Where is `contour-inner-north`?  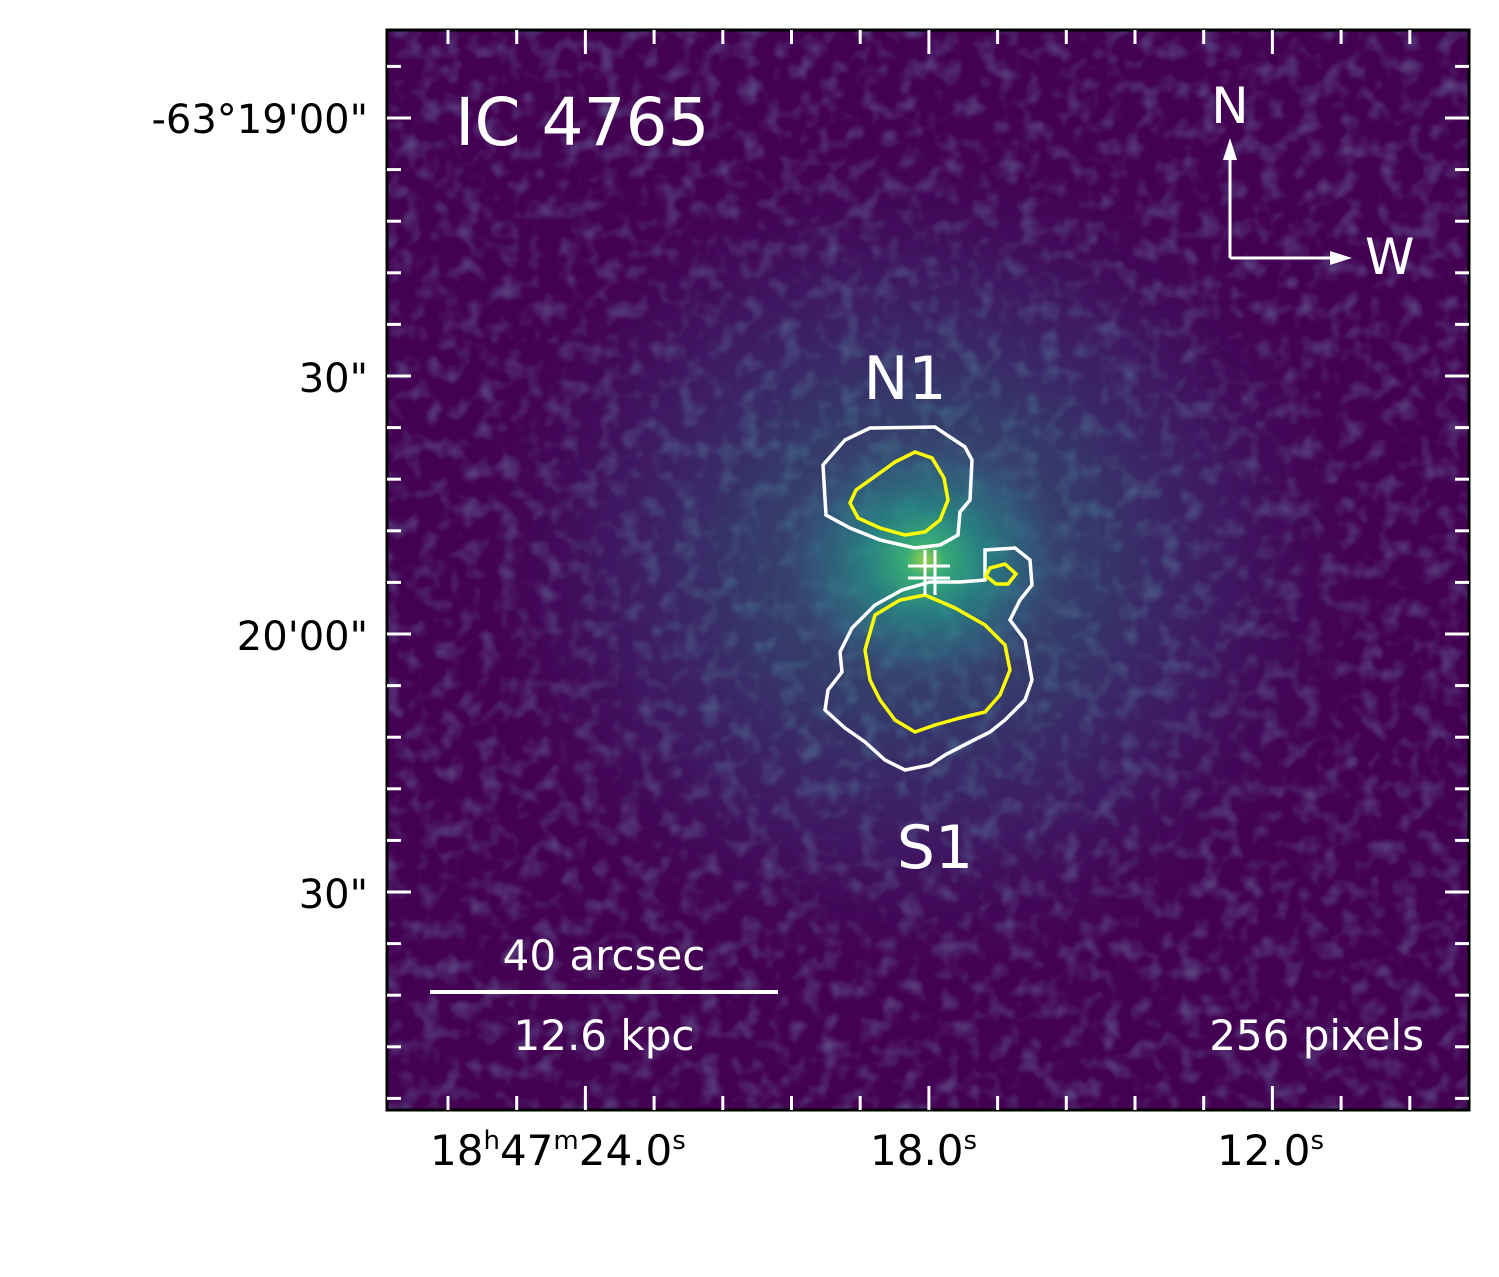 contour-inner-north is located at coordinates (899, 493).